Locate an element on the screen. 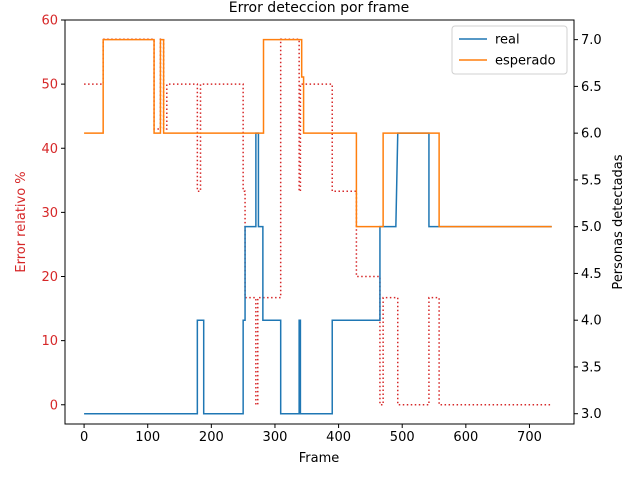  left-tick-label: 60 is located at coordinates (49, 21).